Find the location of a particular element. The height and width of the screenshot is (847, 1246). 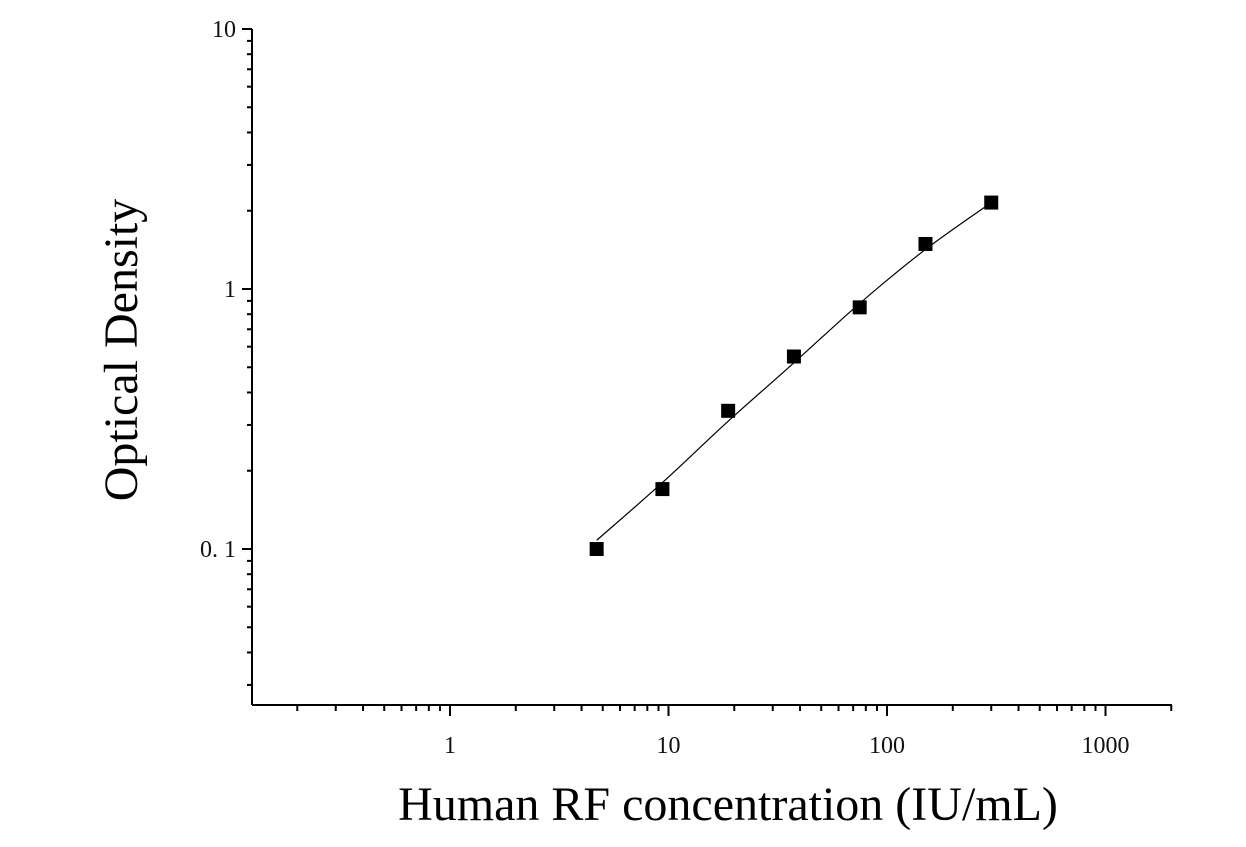

x-tick-label: 1000 is located at coordinates (1106, 746).